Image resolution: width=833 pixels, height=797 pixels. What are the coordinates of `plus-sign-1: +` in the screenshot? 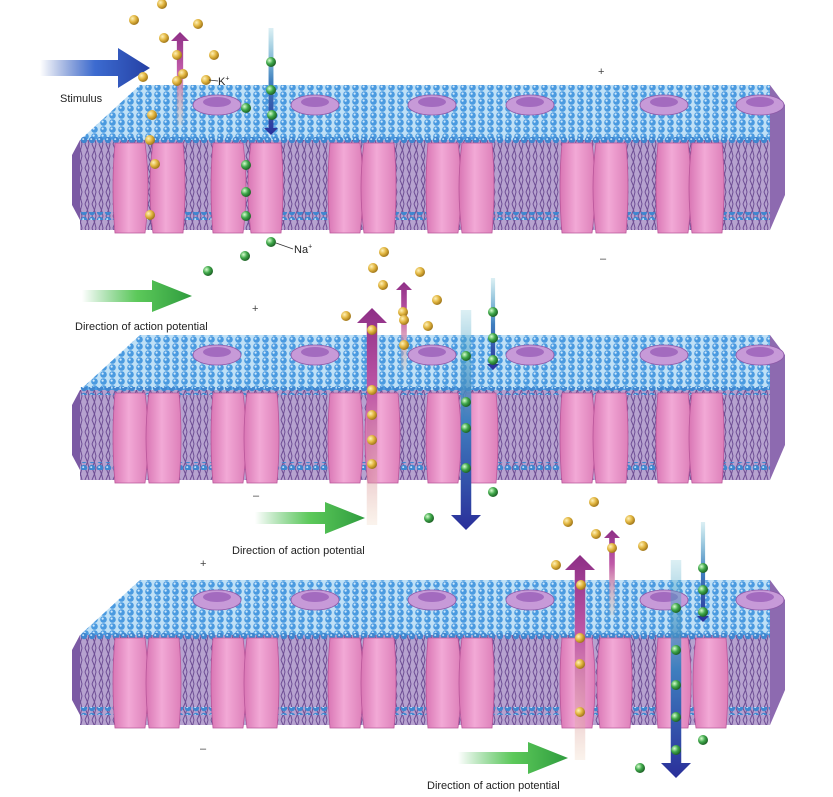 It's located at (601, 72).